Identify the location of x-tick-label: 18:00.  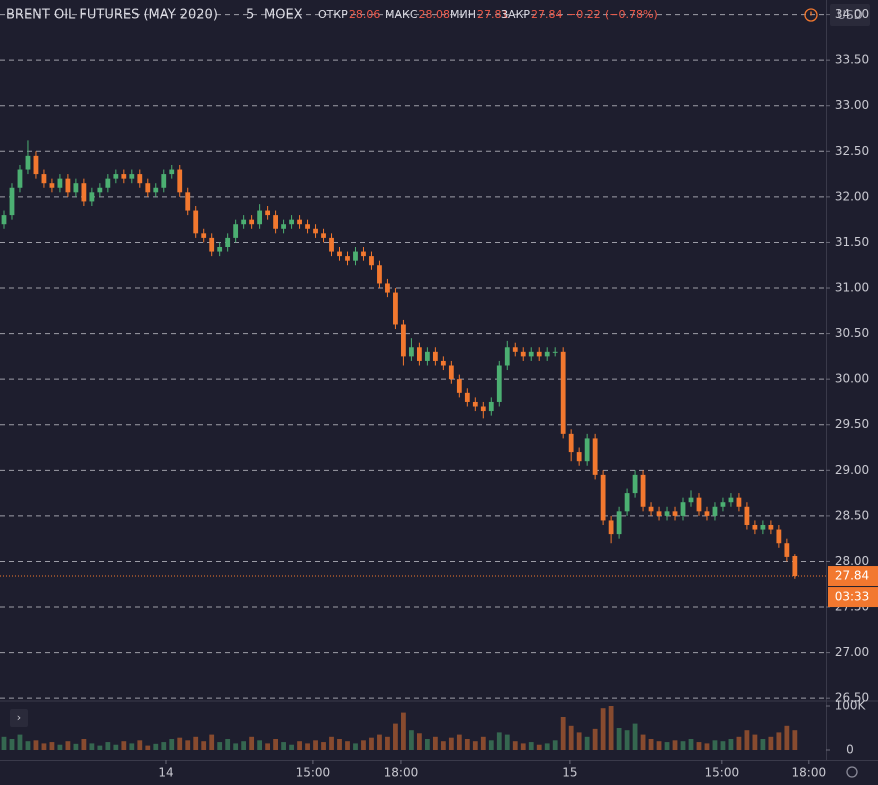
(401, 773).